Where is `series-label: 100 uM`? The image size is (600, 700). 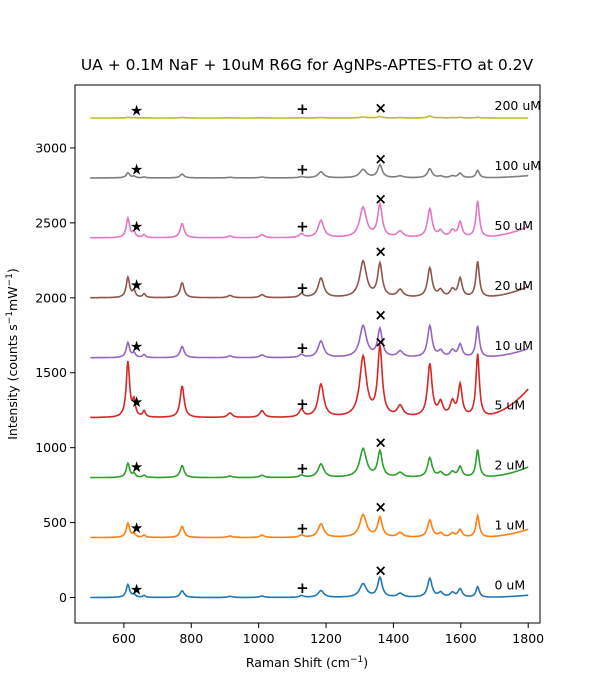 series-label: 100 uM is located at coordinates (518, 165).